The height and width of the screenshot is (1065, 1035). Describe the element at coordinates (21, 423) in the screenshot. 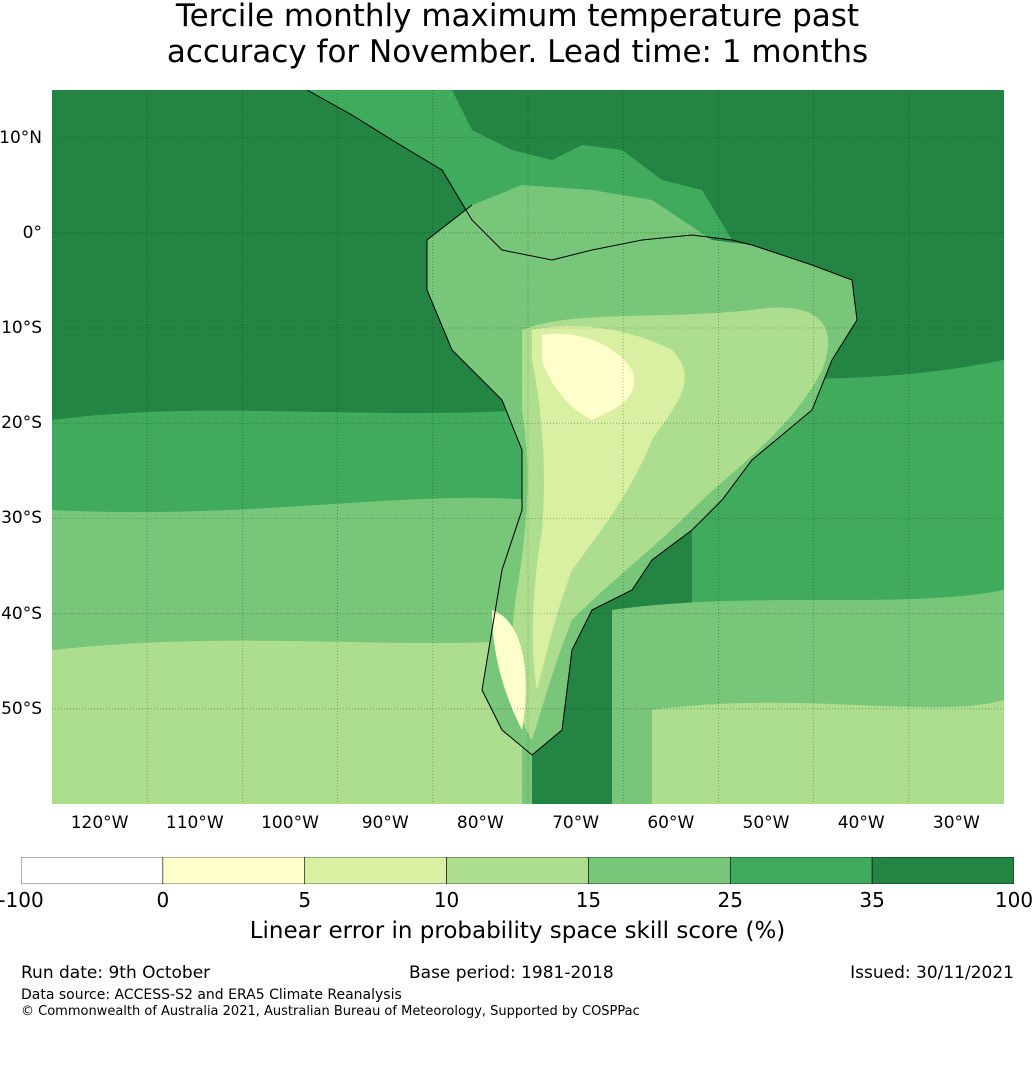

I see `lat-tick-label: 20°S` at that location.